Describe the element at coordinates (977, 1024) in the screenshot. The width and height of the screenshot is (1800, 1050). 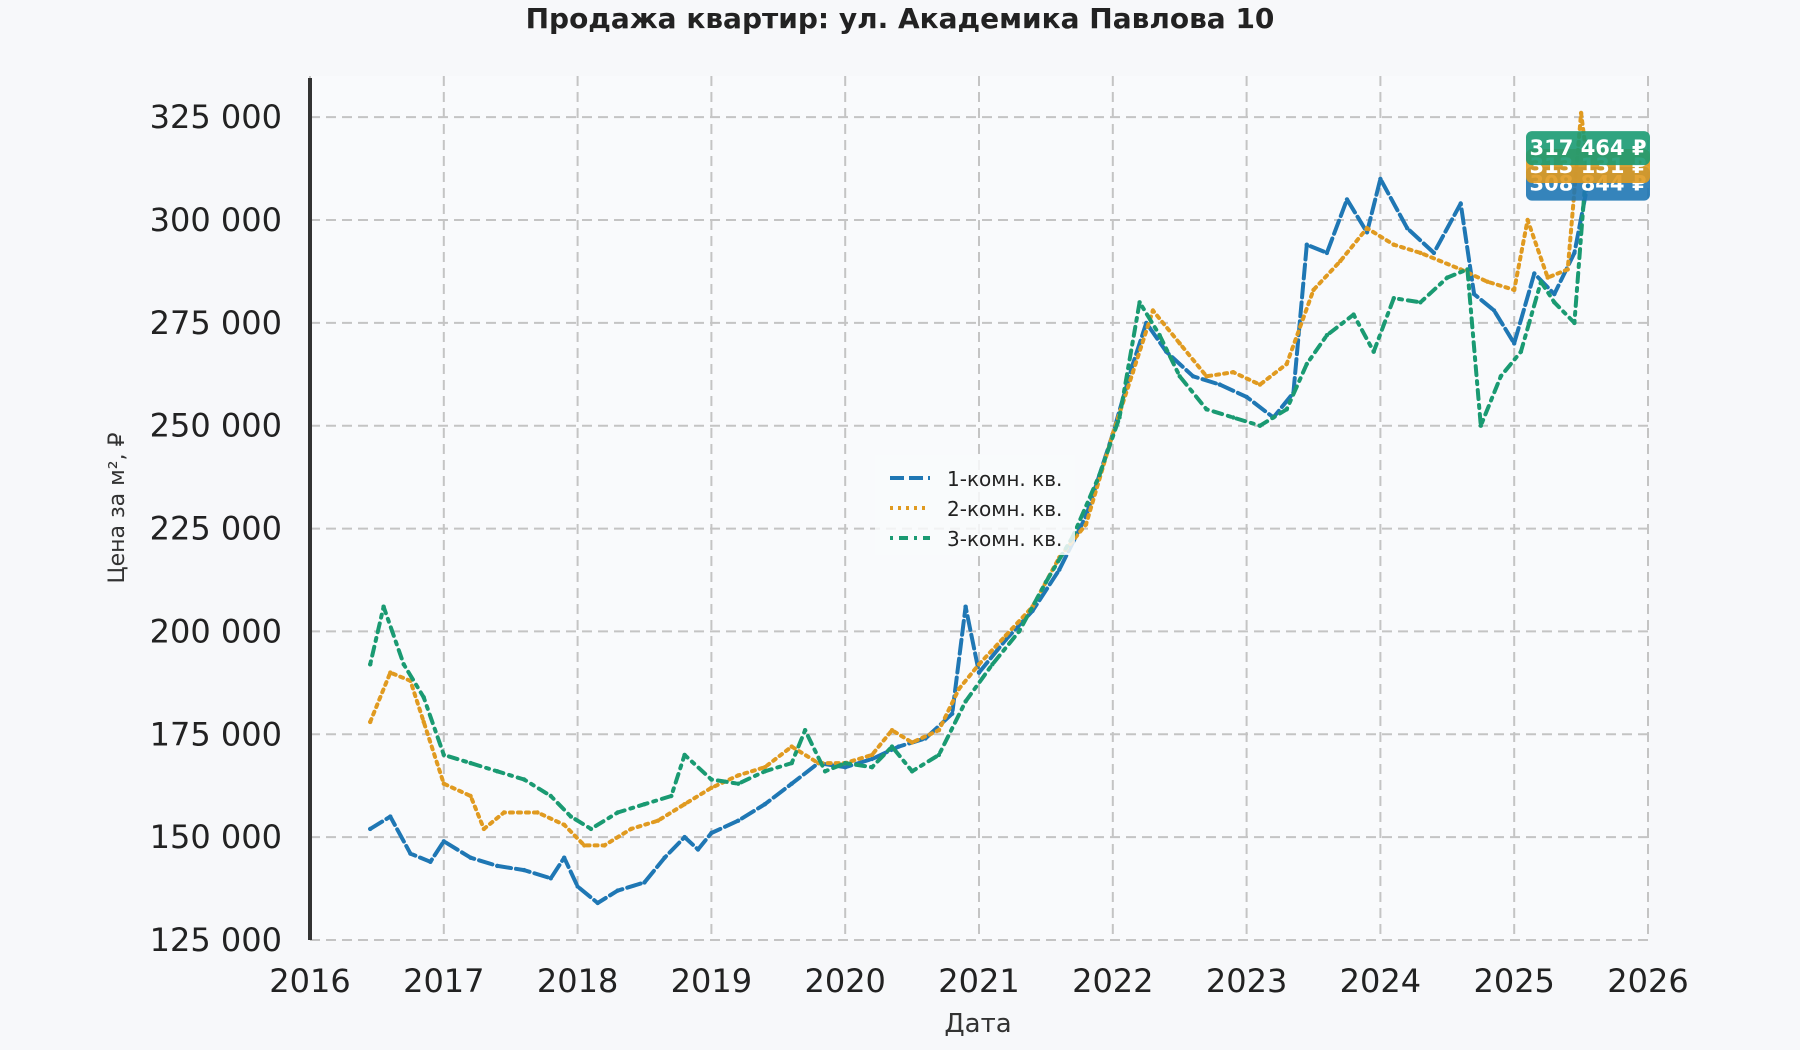
I see `x-axis-label: Дата` at that location.